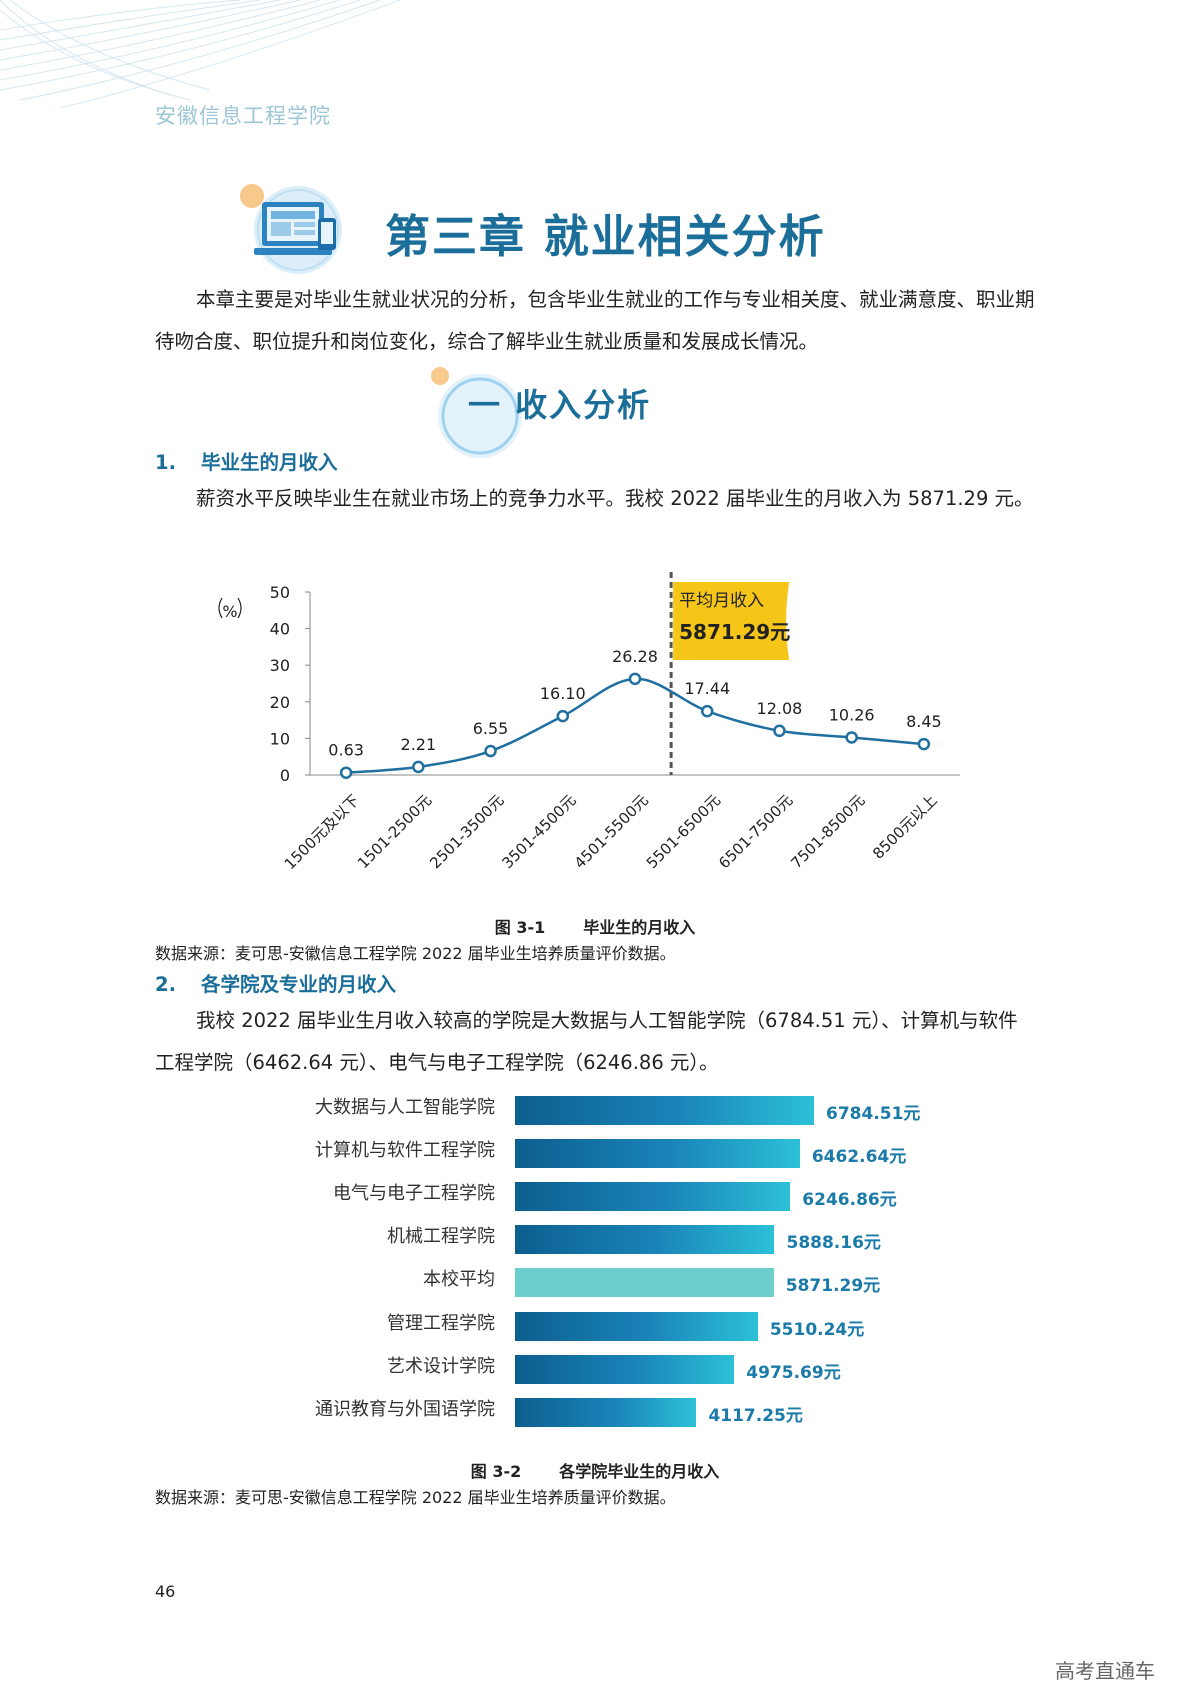 This screenshot has width=1190, height=1684. What do you see at coordinates (165, 1591) in the screenshot?
I see `page-number: 46` at bounding box center [165, 1591].